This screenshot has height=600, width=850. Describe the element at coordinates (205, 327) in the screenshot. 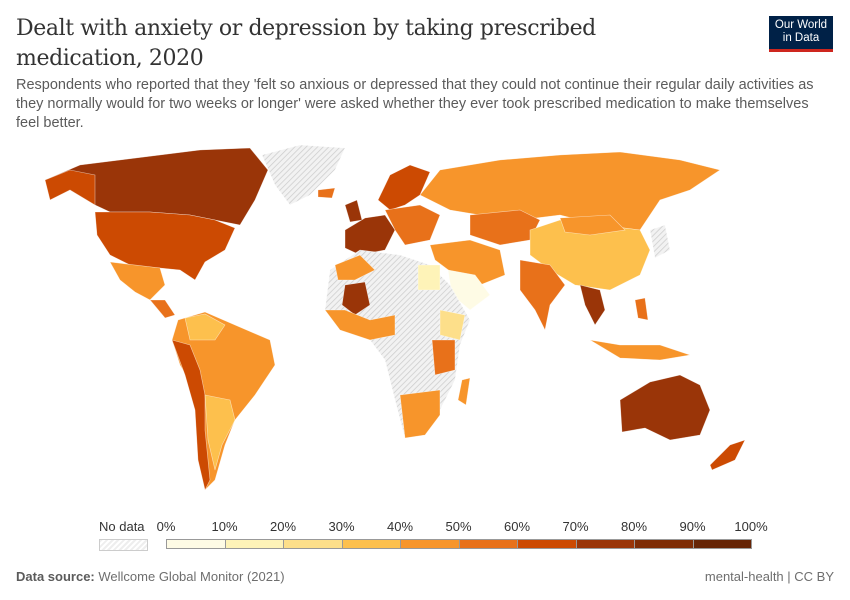

I see `colombia-venezuela` at that location.